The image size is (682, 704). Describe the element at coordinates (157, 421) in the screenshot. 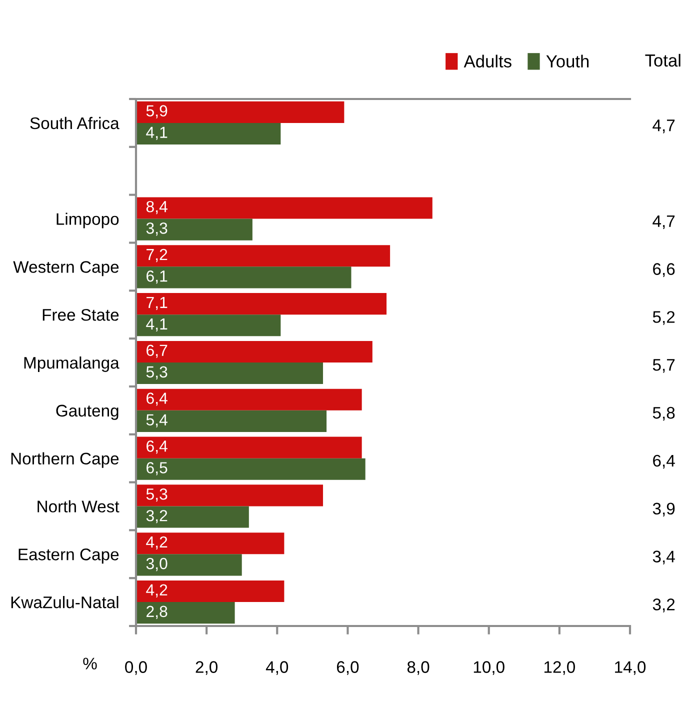

I see `data-label: 5,4` at that location.